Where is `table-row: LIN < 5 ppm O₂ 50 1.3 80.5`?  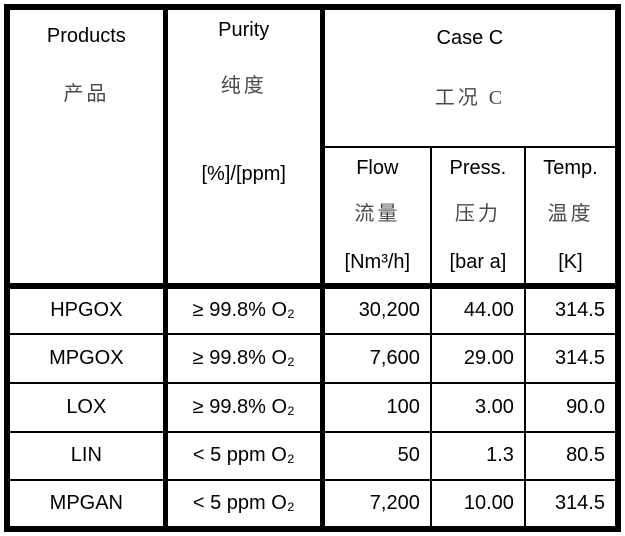 table-row: LIN < 5 ppm O₂ 50 1.3 80.5 is located at coordinates (312, 456).